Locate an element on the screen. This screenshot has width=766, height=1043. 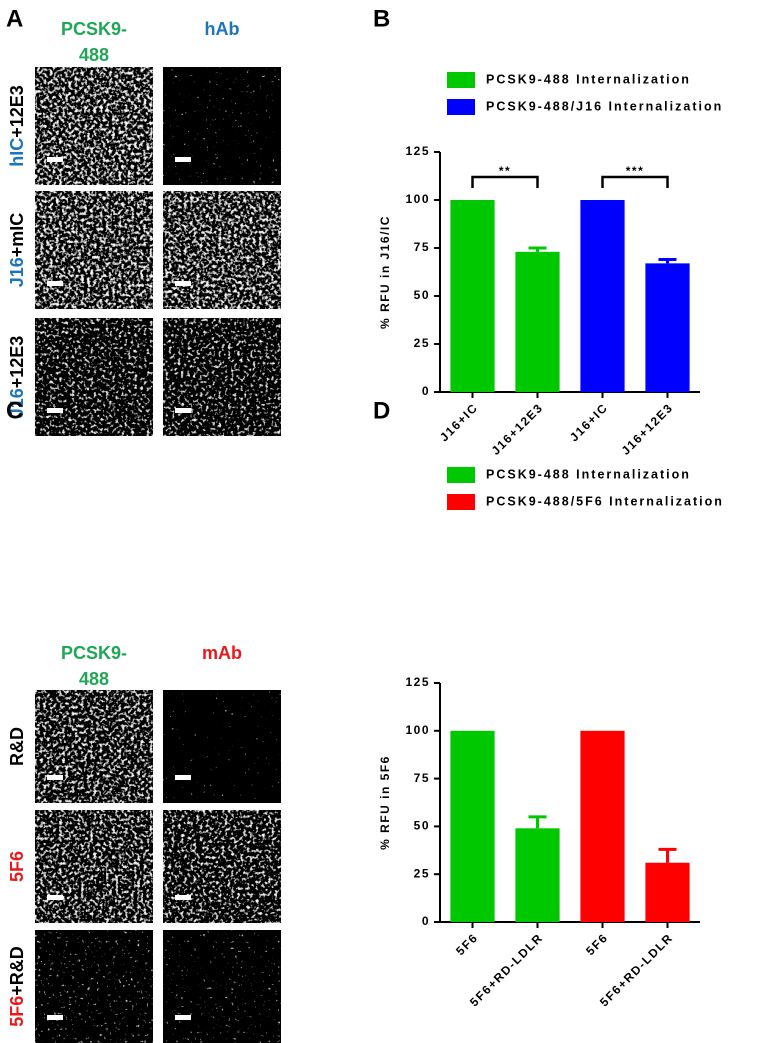
row-label: J16+mIC is located at coordinates (17, 250).